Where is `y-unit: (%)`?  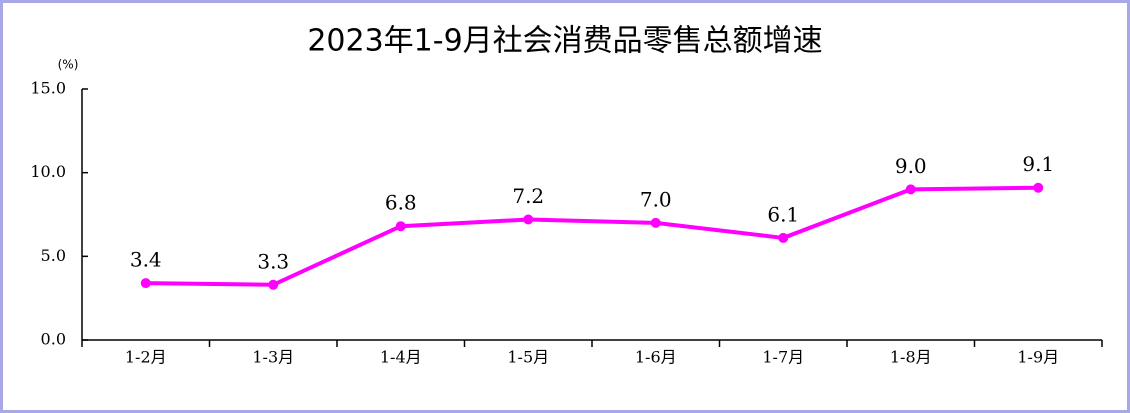
y-unit: (%) is located at coordinates (68, 65).